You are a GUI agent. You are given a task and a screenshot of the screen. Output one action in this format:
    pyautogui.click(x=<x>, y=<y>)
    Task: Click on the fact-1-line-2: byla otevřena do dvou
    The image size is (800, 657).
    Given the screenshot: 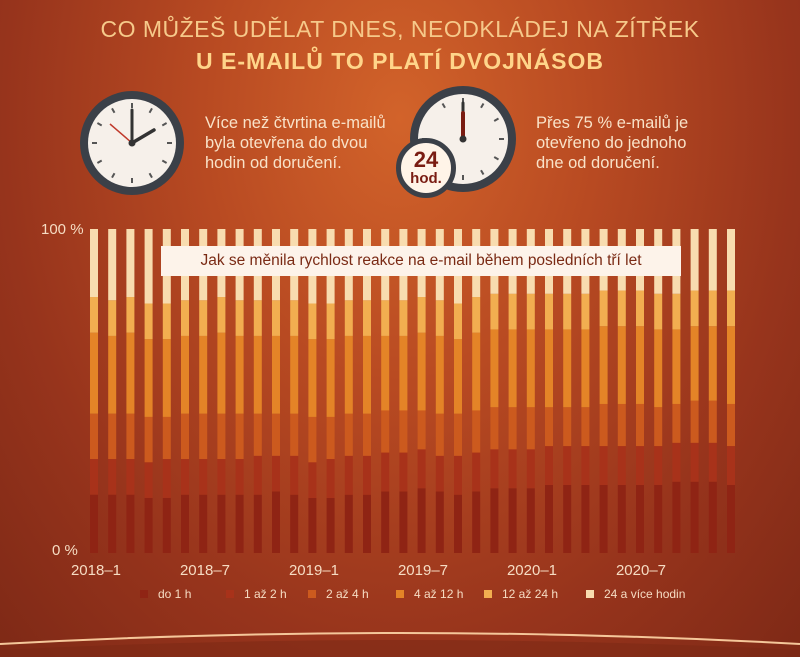 What is the action you would take?
    pyautogui.click(x=286, y=143)
    